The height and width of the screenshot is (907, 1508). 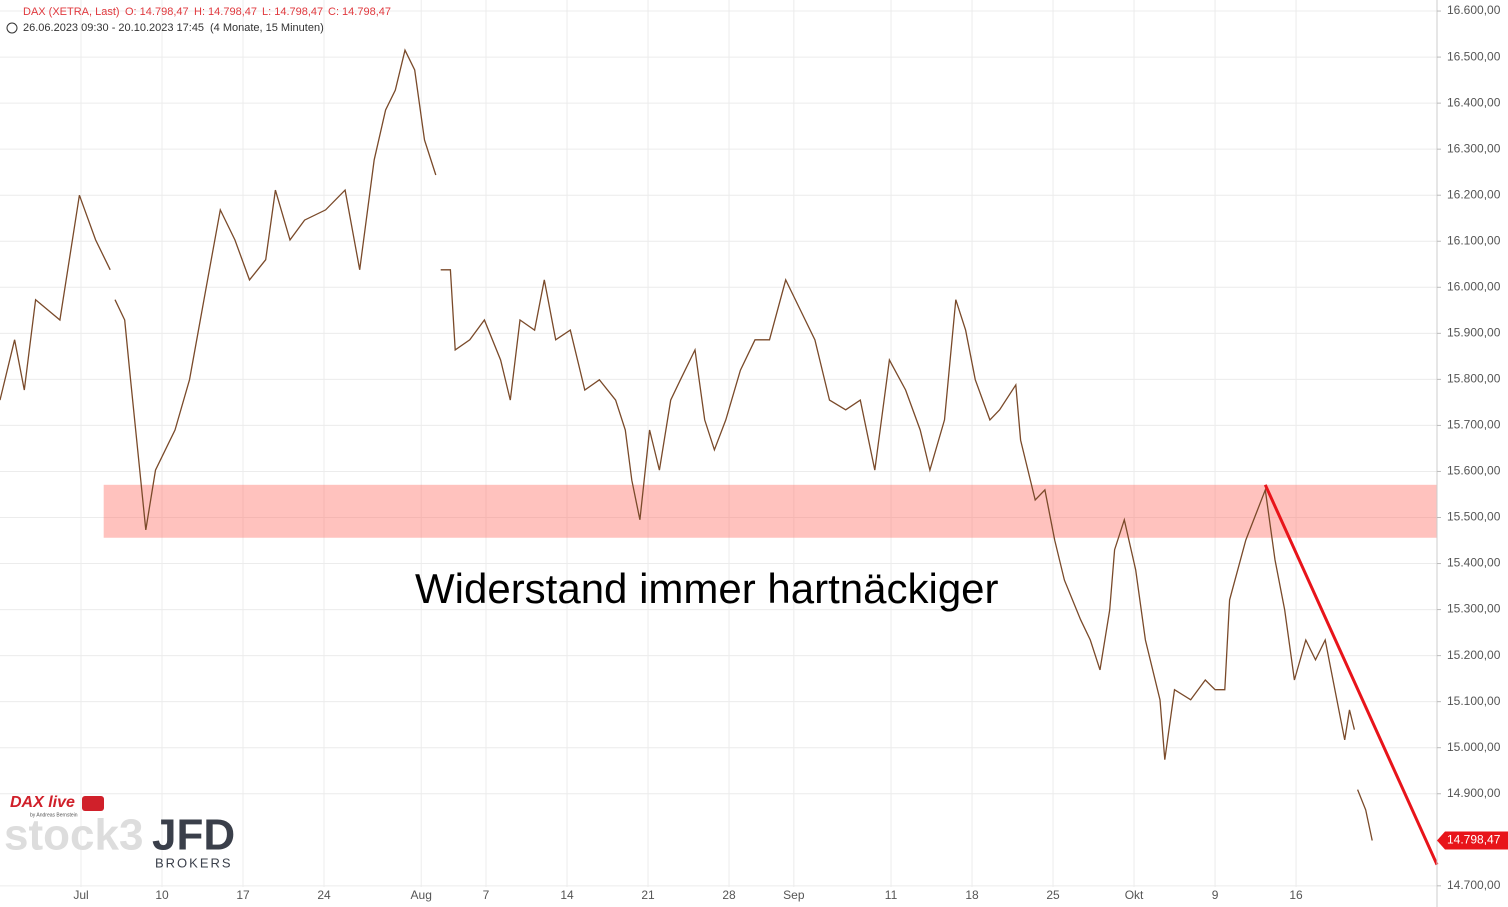 What do you see at coordinates (1474, 333) in the screenshot?
I see `y-tick-label: 15.900,00` at bounding box center [1474, 333].